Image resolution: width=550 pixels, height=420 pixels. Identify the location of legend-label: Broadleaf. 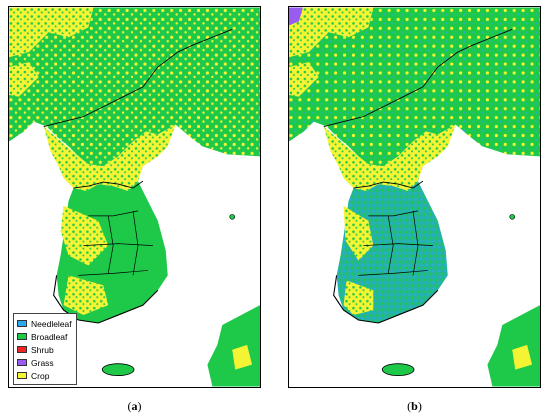
(49, 336).